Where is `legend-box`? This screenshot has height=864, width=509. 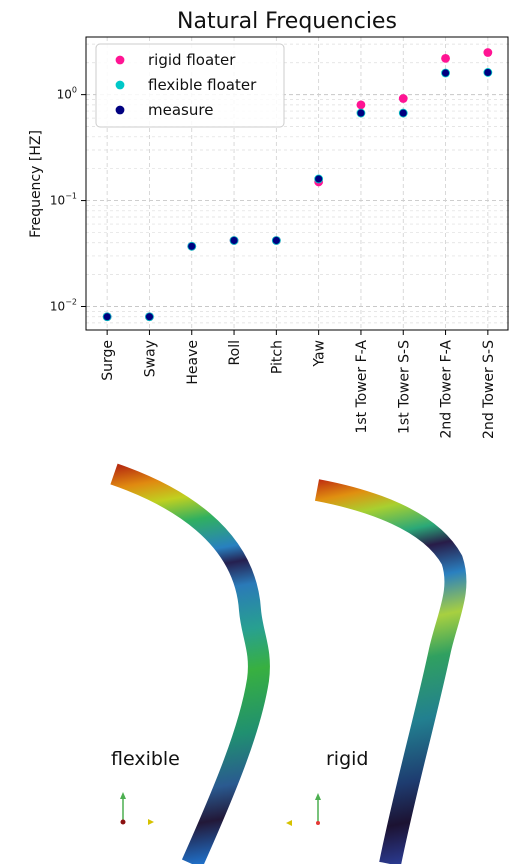
legend-box is located at coordinates (190, 85).